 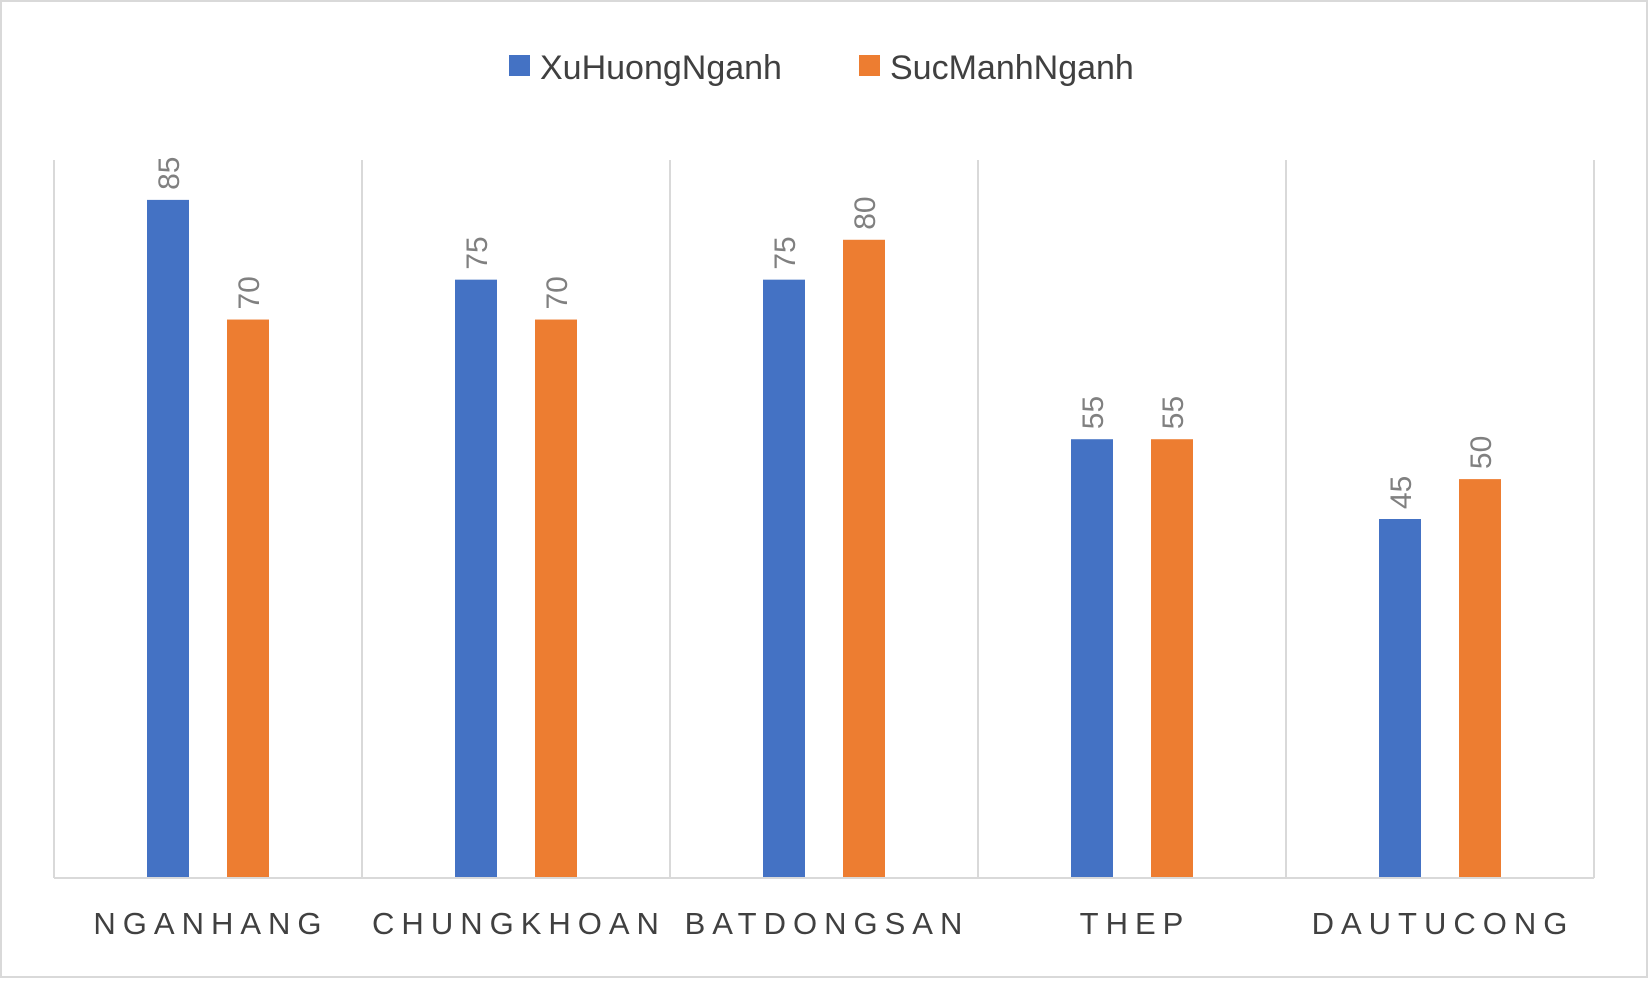 I want to click on data-label-sucmanhnganh-nganhang: 70, so click(x=249, y=292).